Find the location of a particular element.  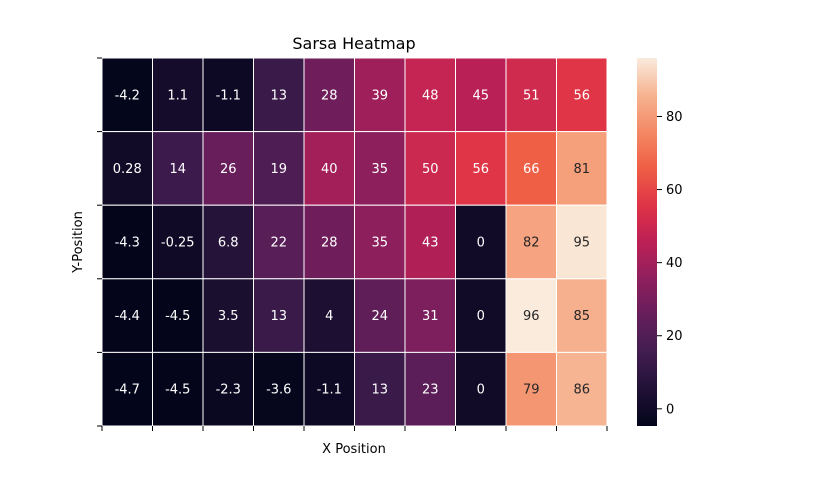

cell-value-label: 95 is located at coordinates (581, 243).